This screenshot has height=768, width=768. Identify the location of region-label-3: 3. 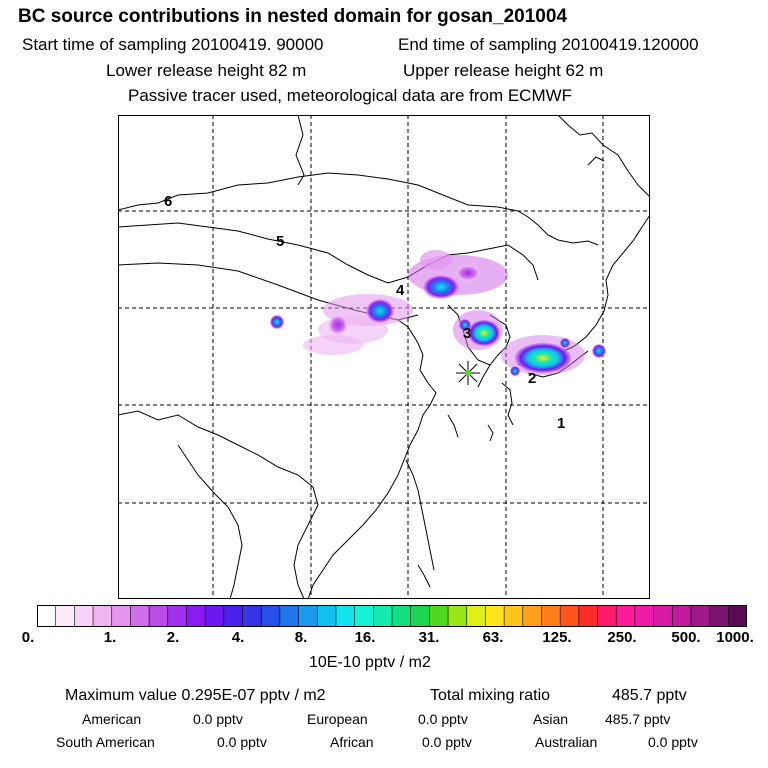
(467, 333).